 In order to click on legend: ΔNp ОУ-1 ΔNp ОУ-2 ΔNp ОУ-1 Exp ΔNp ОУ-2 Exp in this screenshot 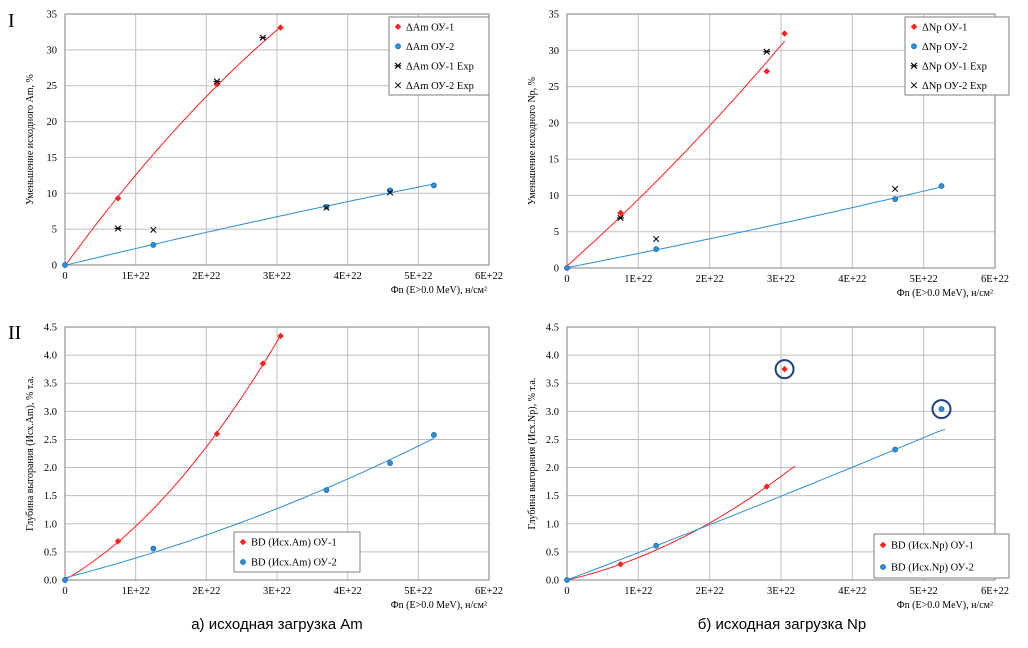, I will do `click(957, 56)`.